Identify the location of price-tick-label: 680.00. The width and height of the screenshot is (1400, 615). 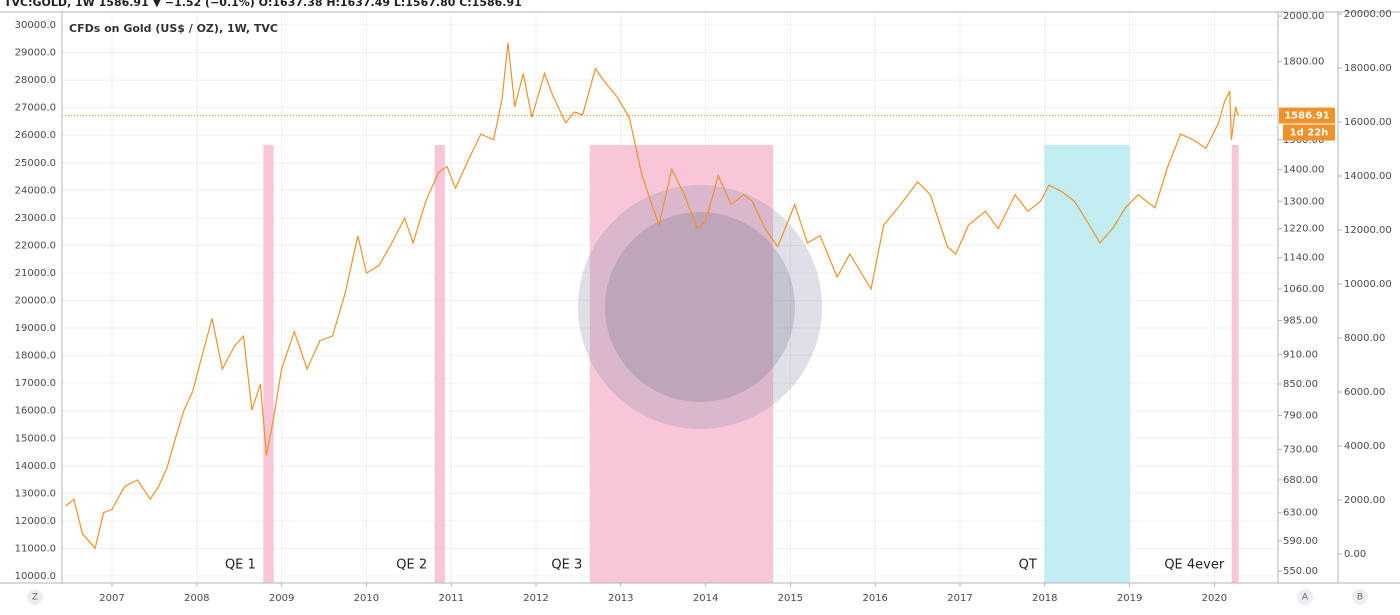
(1300, 480).